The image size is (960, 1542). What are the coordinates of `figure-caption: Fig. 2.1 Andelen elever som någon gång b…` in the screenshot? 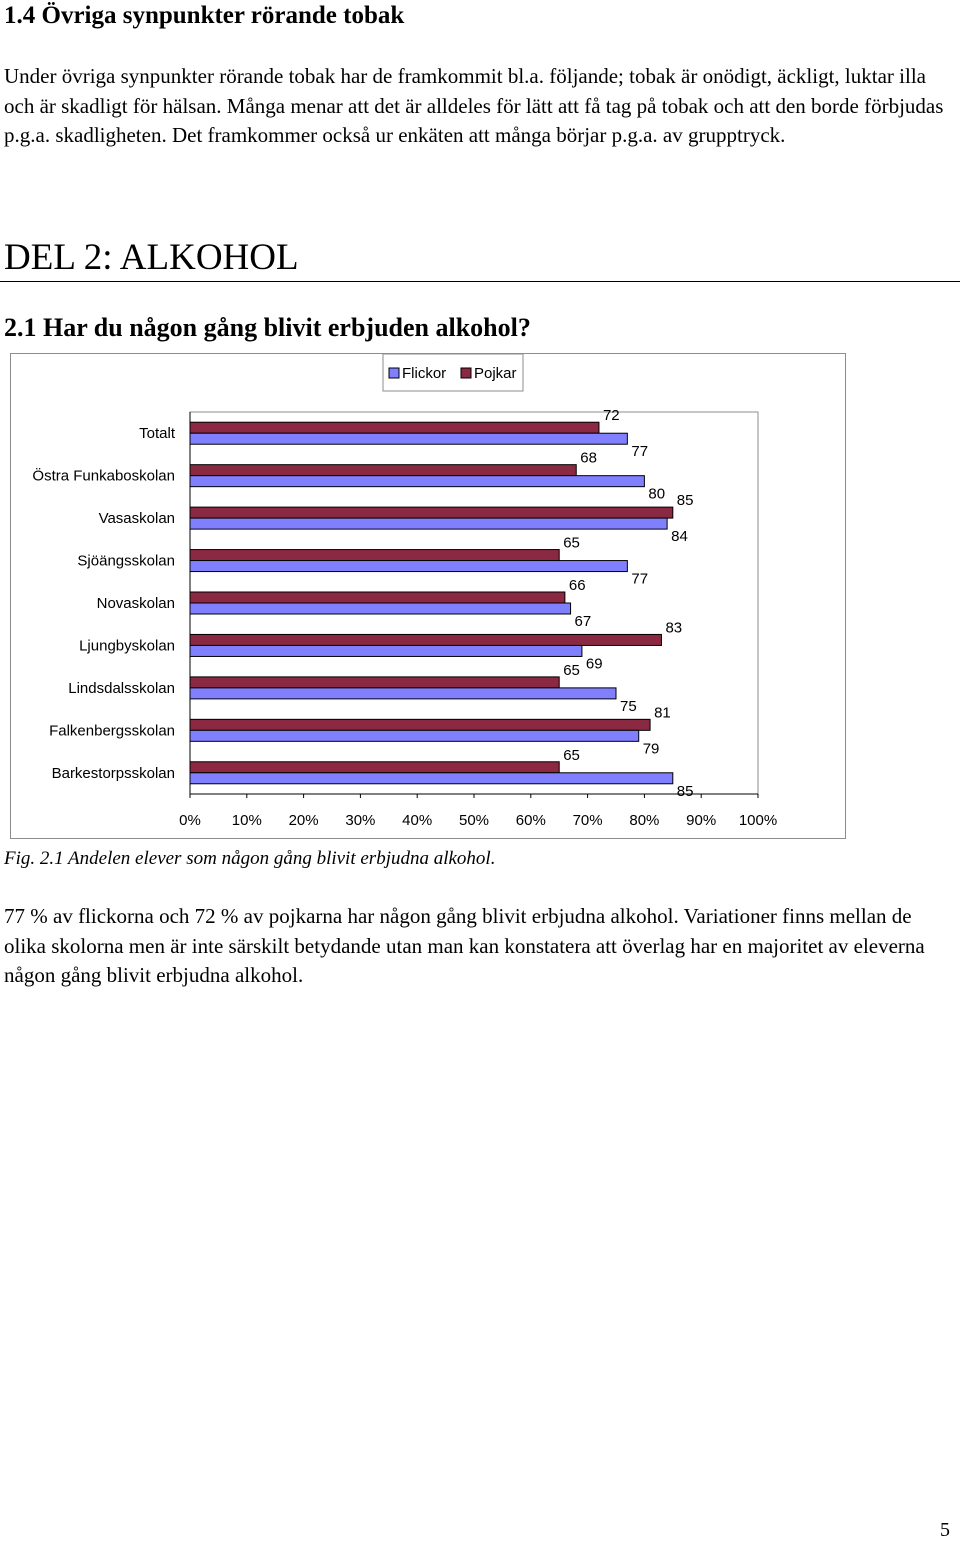 It's located at (250, 858).